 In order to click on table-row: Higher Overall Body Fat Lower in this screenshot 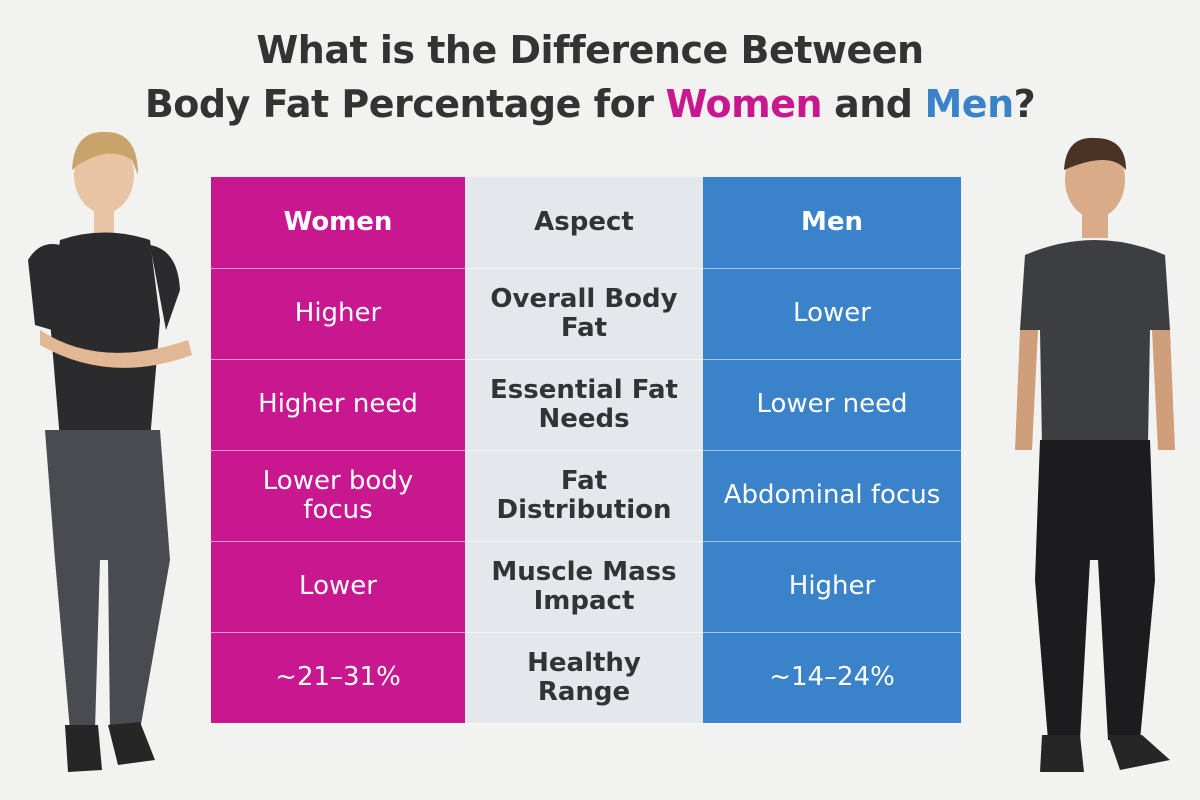, I will do `click(586, 314)`.